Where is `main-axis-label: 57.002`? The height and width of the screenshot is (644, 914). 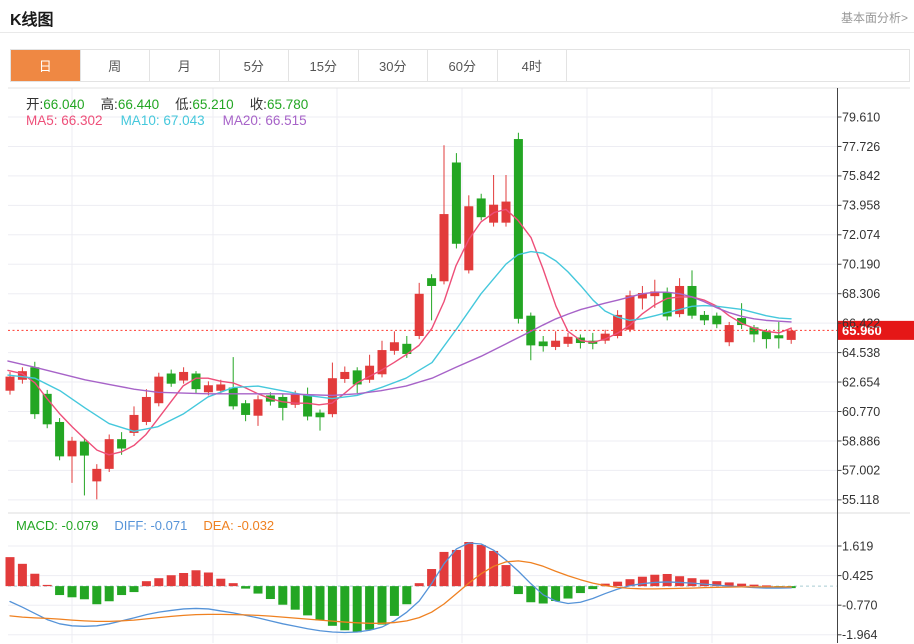
main-axis-label: 57.002 is located at coordinates (861, 471).